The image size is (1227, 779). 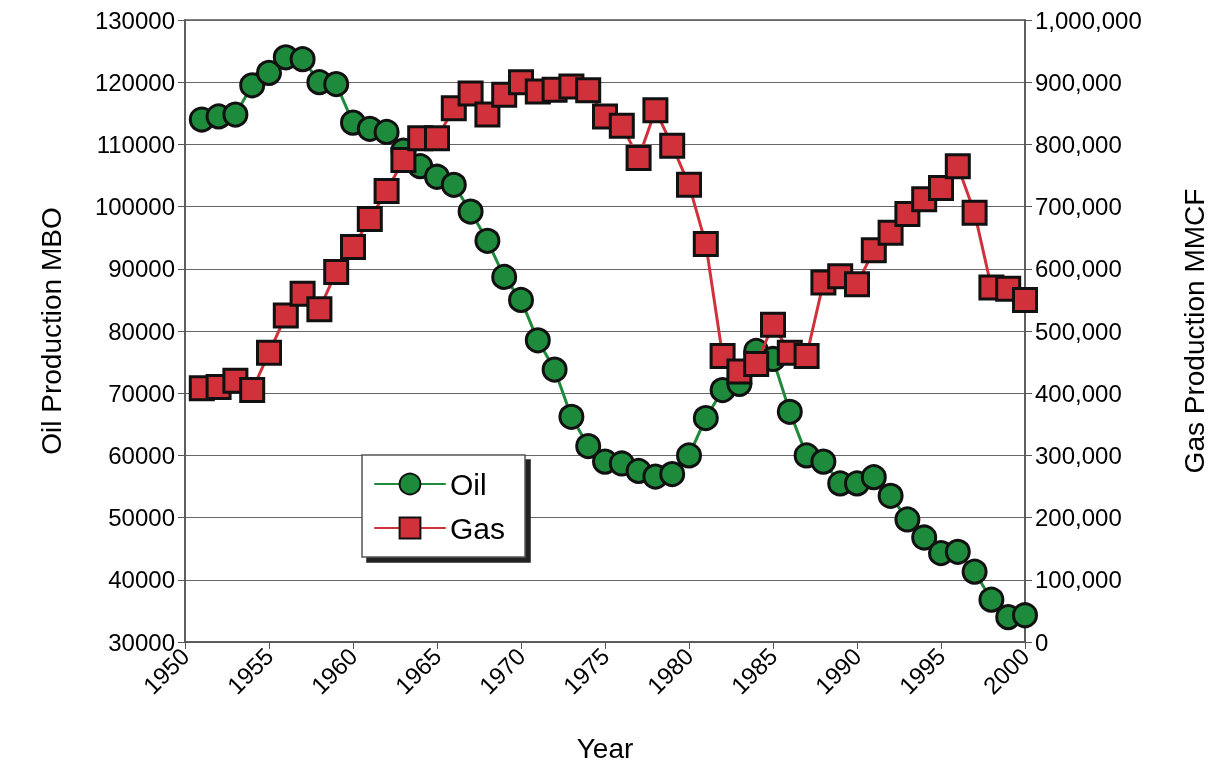 I want to click on y-tick-label: 60000, so click(x=141, y=455).